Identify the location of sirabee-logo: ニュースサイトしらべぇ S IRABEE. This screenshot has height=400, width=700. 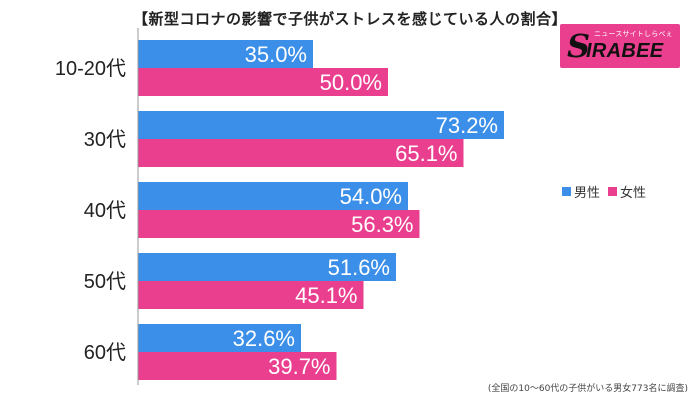
(620, 46).